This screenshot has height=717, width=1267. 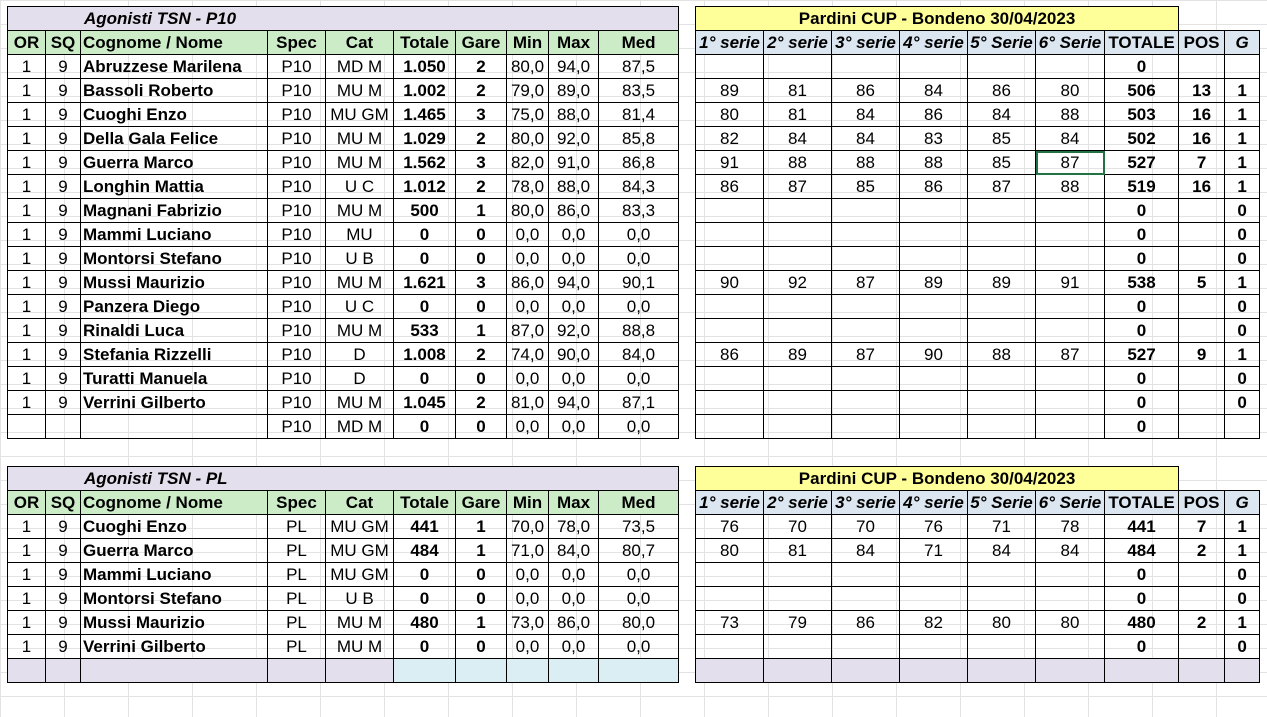 I want to click on table-cell: 1.008, so click(x=424, y=354).